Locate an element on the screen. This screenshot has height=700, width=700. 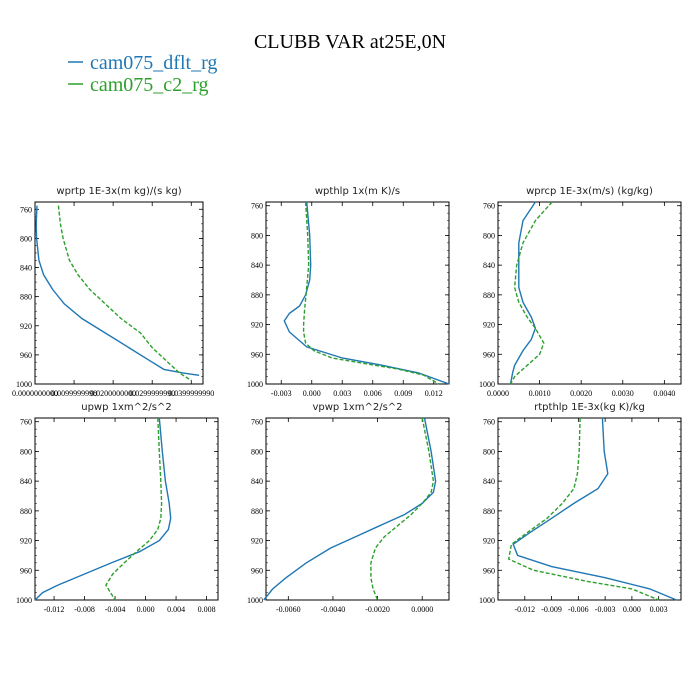
x-tick-label: 0.008 is located at coordinates (207, 609).